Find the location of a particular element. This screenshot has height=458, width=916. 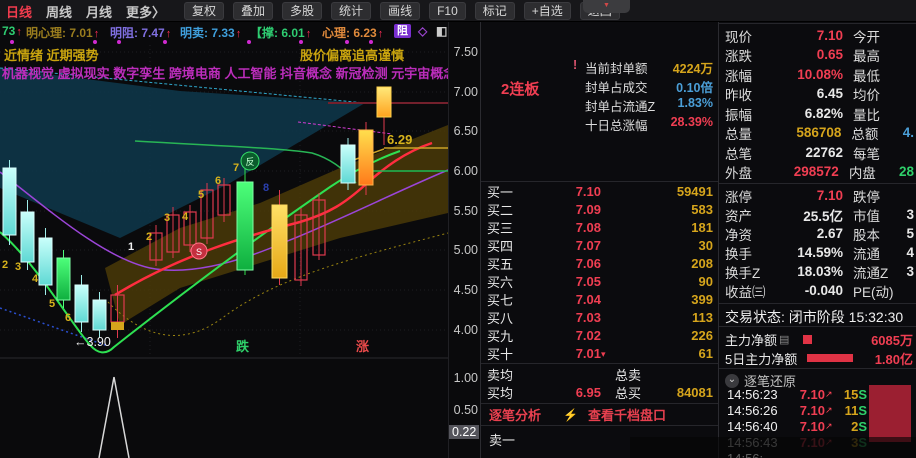

thousand-depth-link: 查看千档盘口 is located at coordinates (626, 415).